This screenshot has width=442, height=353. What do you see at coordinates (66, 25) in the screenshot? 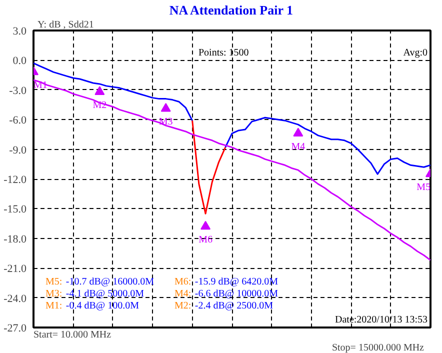
I see `y-axis-title: Y: dB , Sdd21` at bounding box center [66, 25].